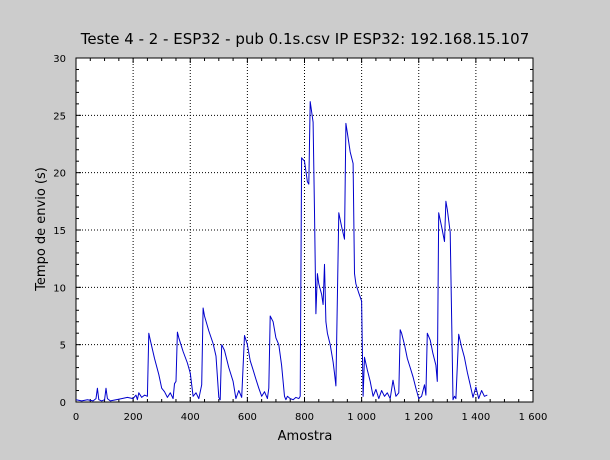 The height and width of the screenshot is (460, 610). Describe the element at coordinates (133, 417) in the screenshot. I see `x-tick-label: 200` at that location.